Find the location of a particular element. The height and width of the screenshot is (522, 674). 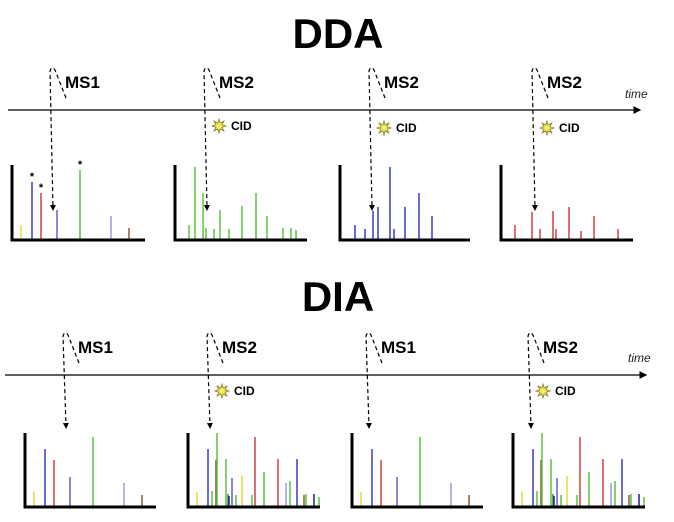

dda-scan-4: MS2 CID is located at coordinates (556, 139).